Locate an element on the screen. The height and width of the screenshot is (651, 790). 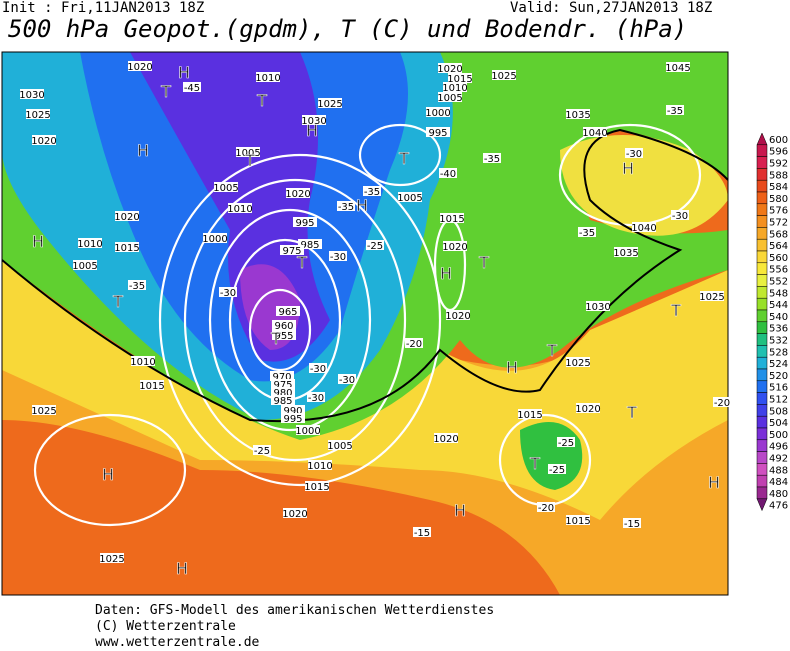
isobar-label: 965 is located at coordinates (287, 312).